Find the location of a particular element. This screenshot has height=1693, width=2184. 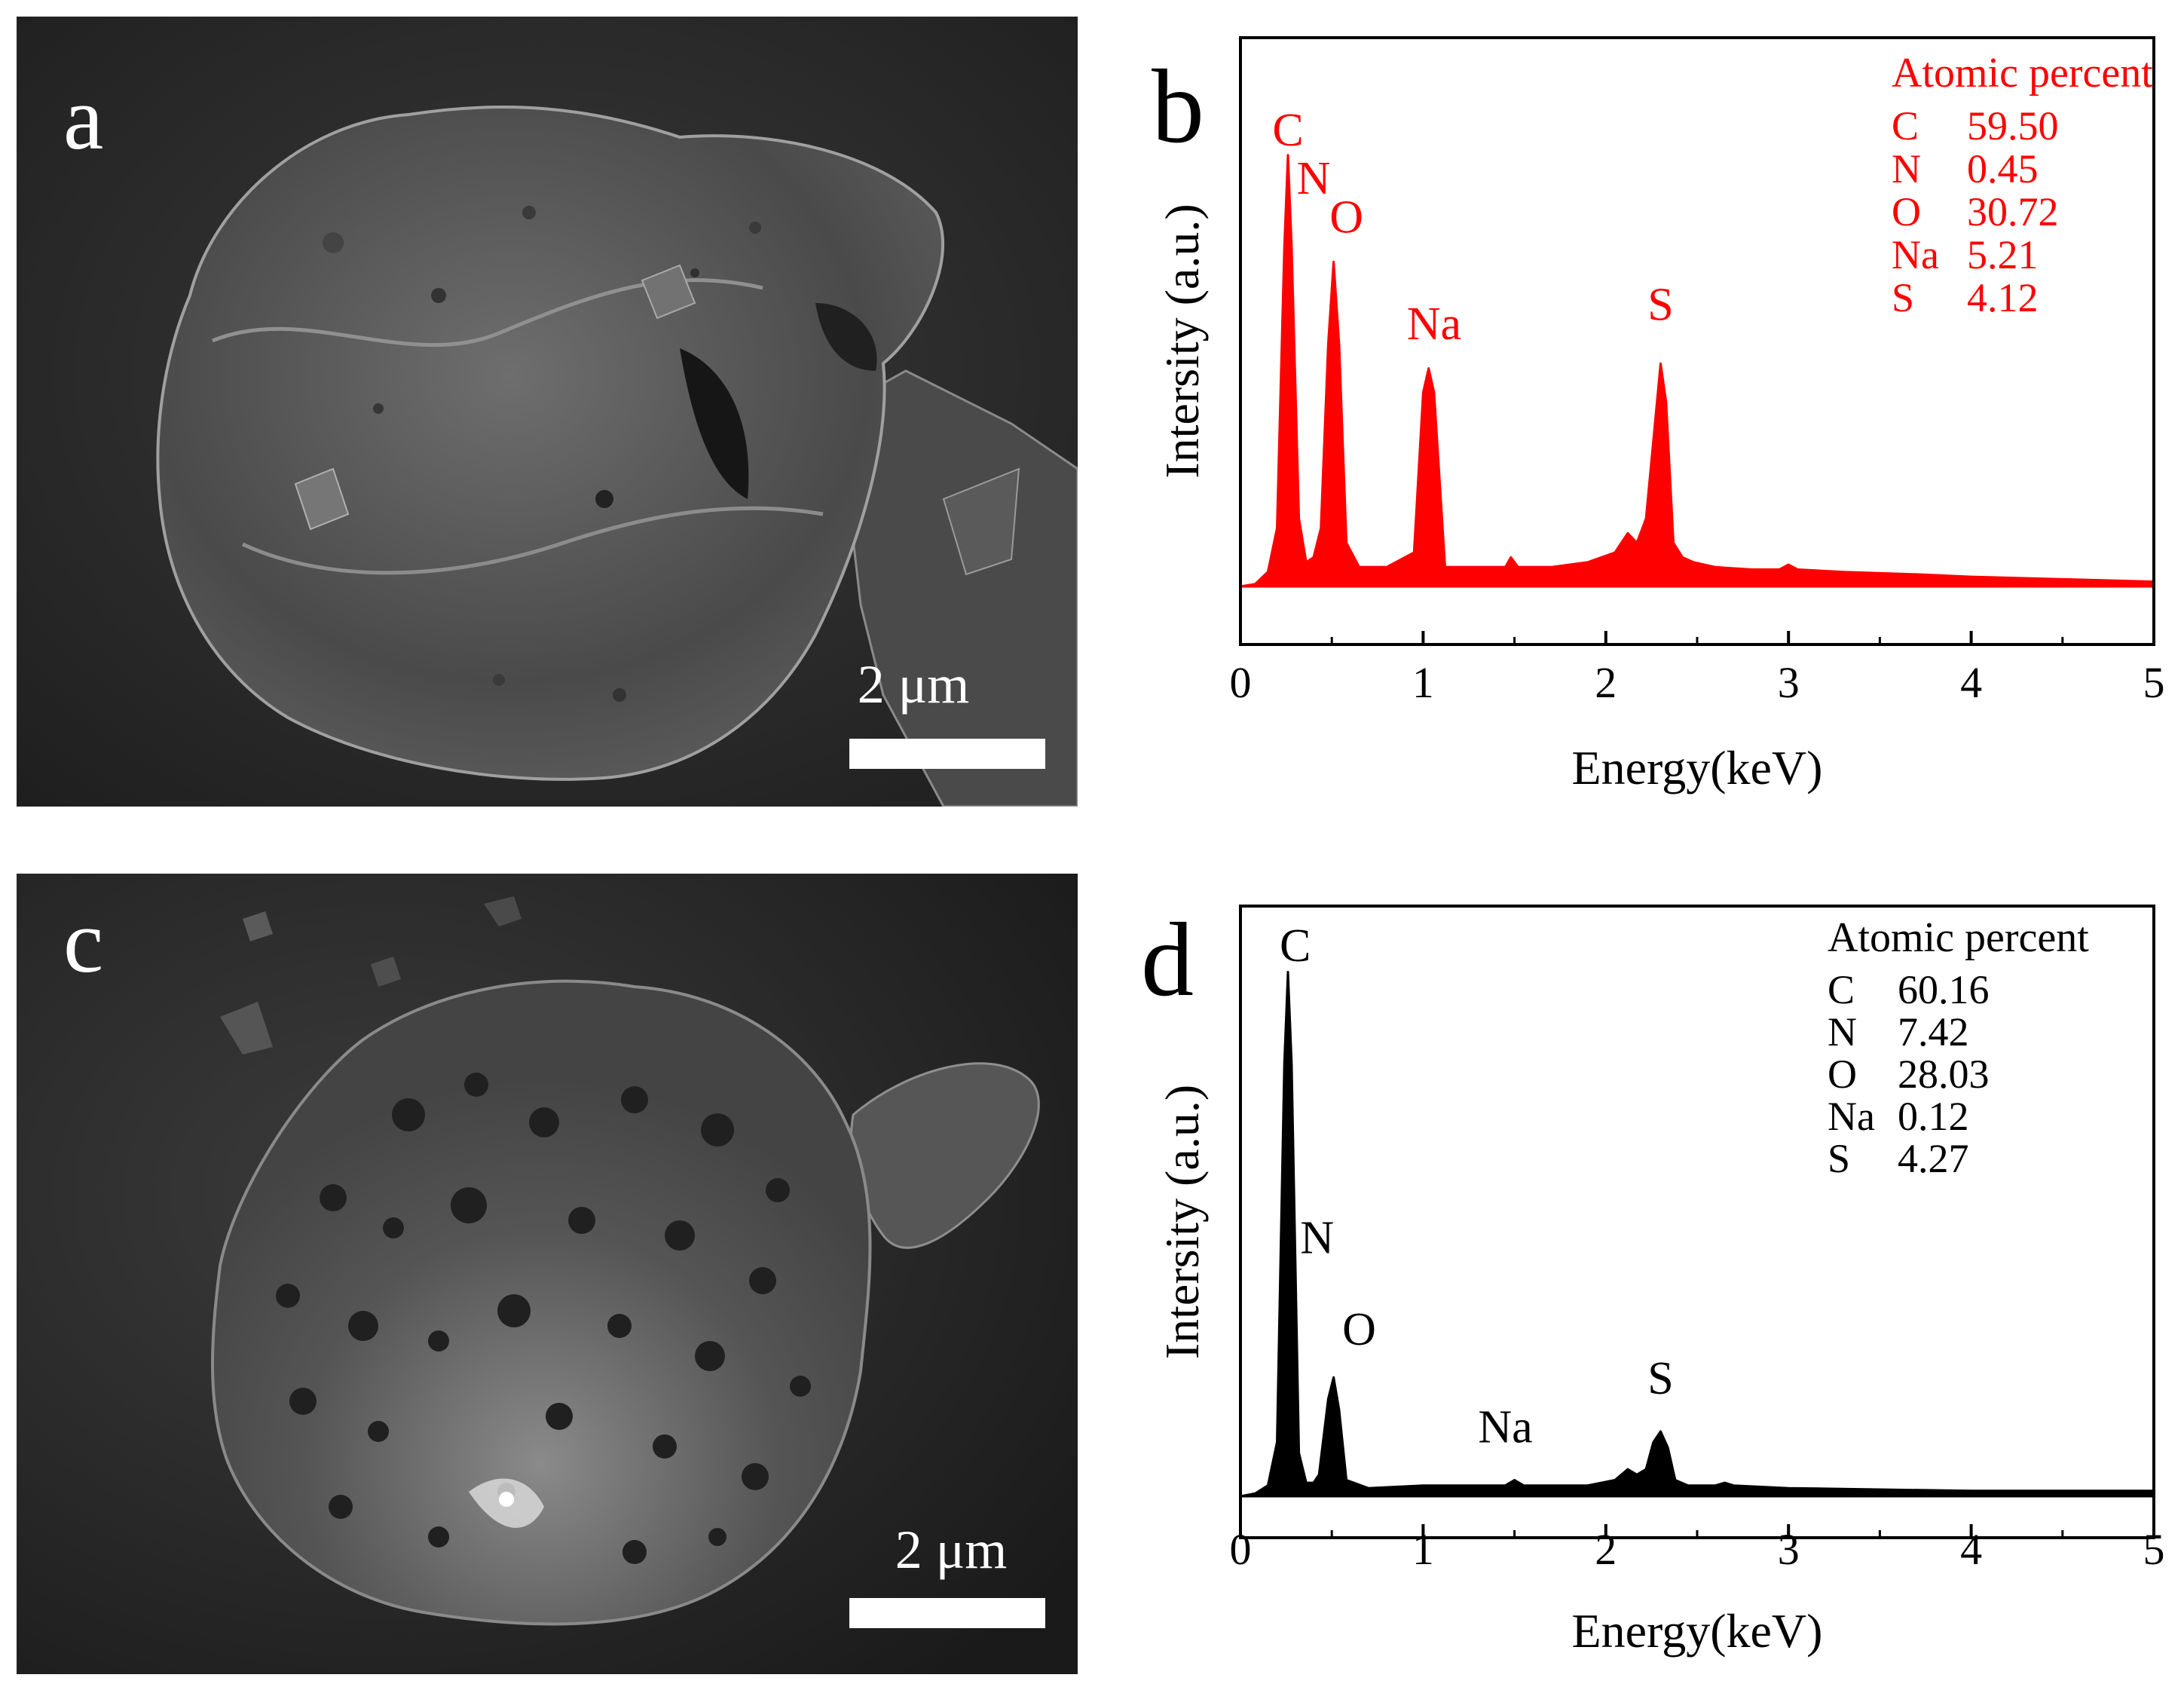

legend-title-d: Atomic percent is located at coordinates (1958, 937).